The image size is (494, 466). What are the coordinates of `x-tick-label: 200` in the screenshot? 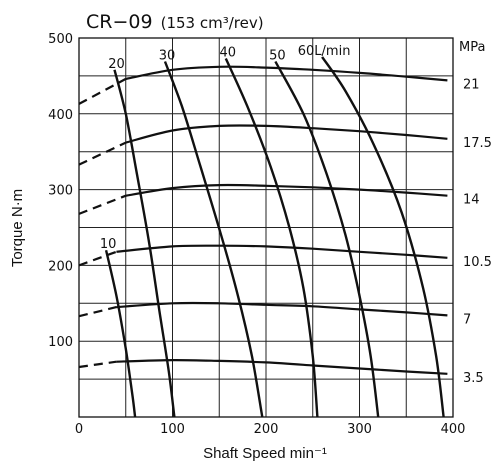 It's located at (266, 429).